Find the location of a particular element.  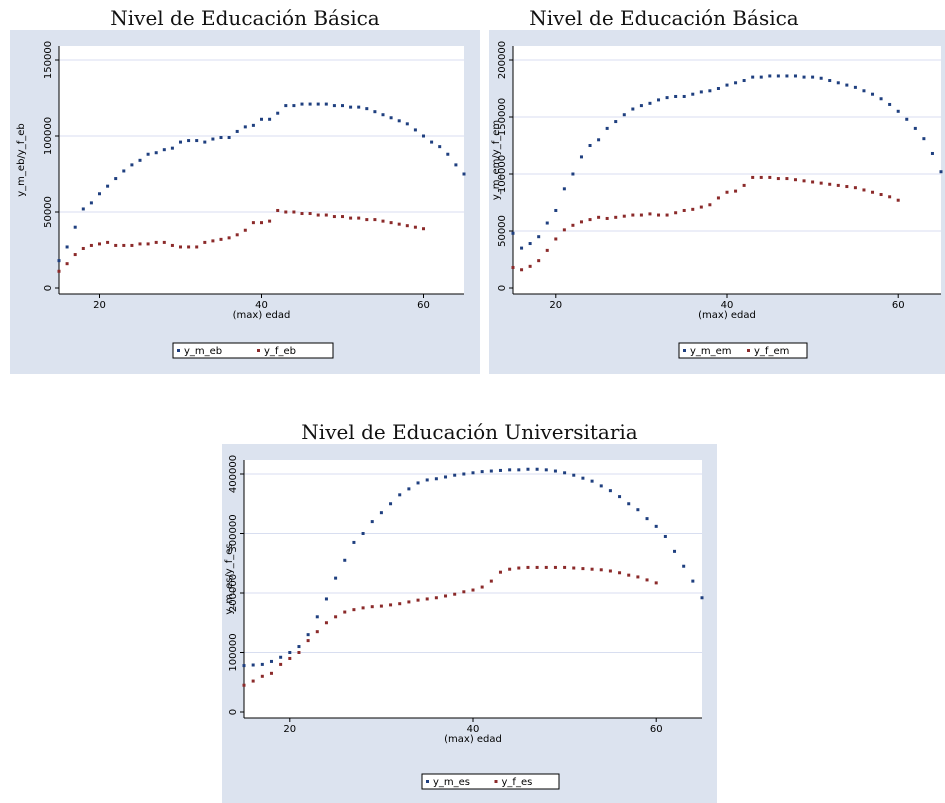

y-tick-label: 300000 is located at coordinates (233, 533).